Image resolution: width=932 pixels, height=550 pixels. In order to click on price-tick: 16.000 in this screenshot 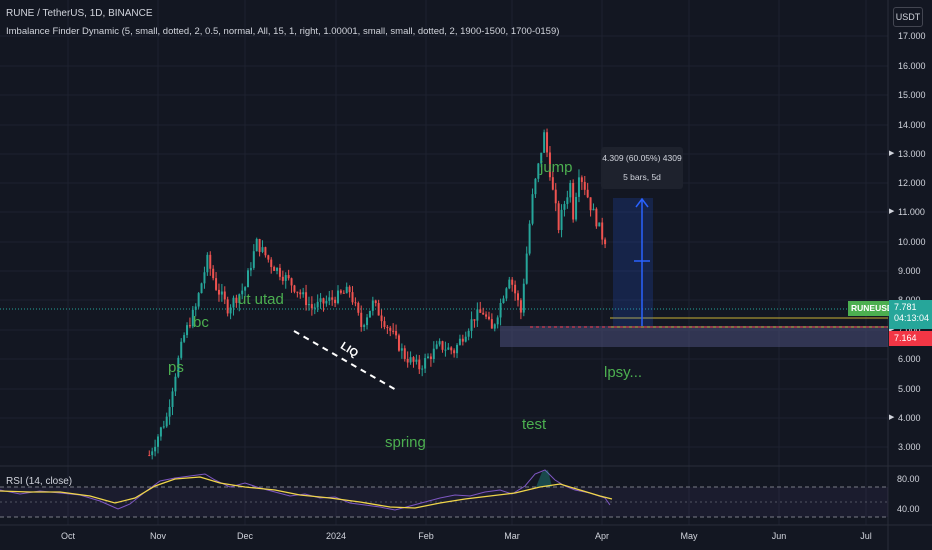, I will do `click(912, 66)`.